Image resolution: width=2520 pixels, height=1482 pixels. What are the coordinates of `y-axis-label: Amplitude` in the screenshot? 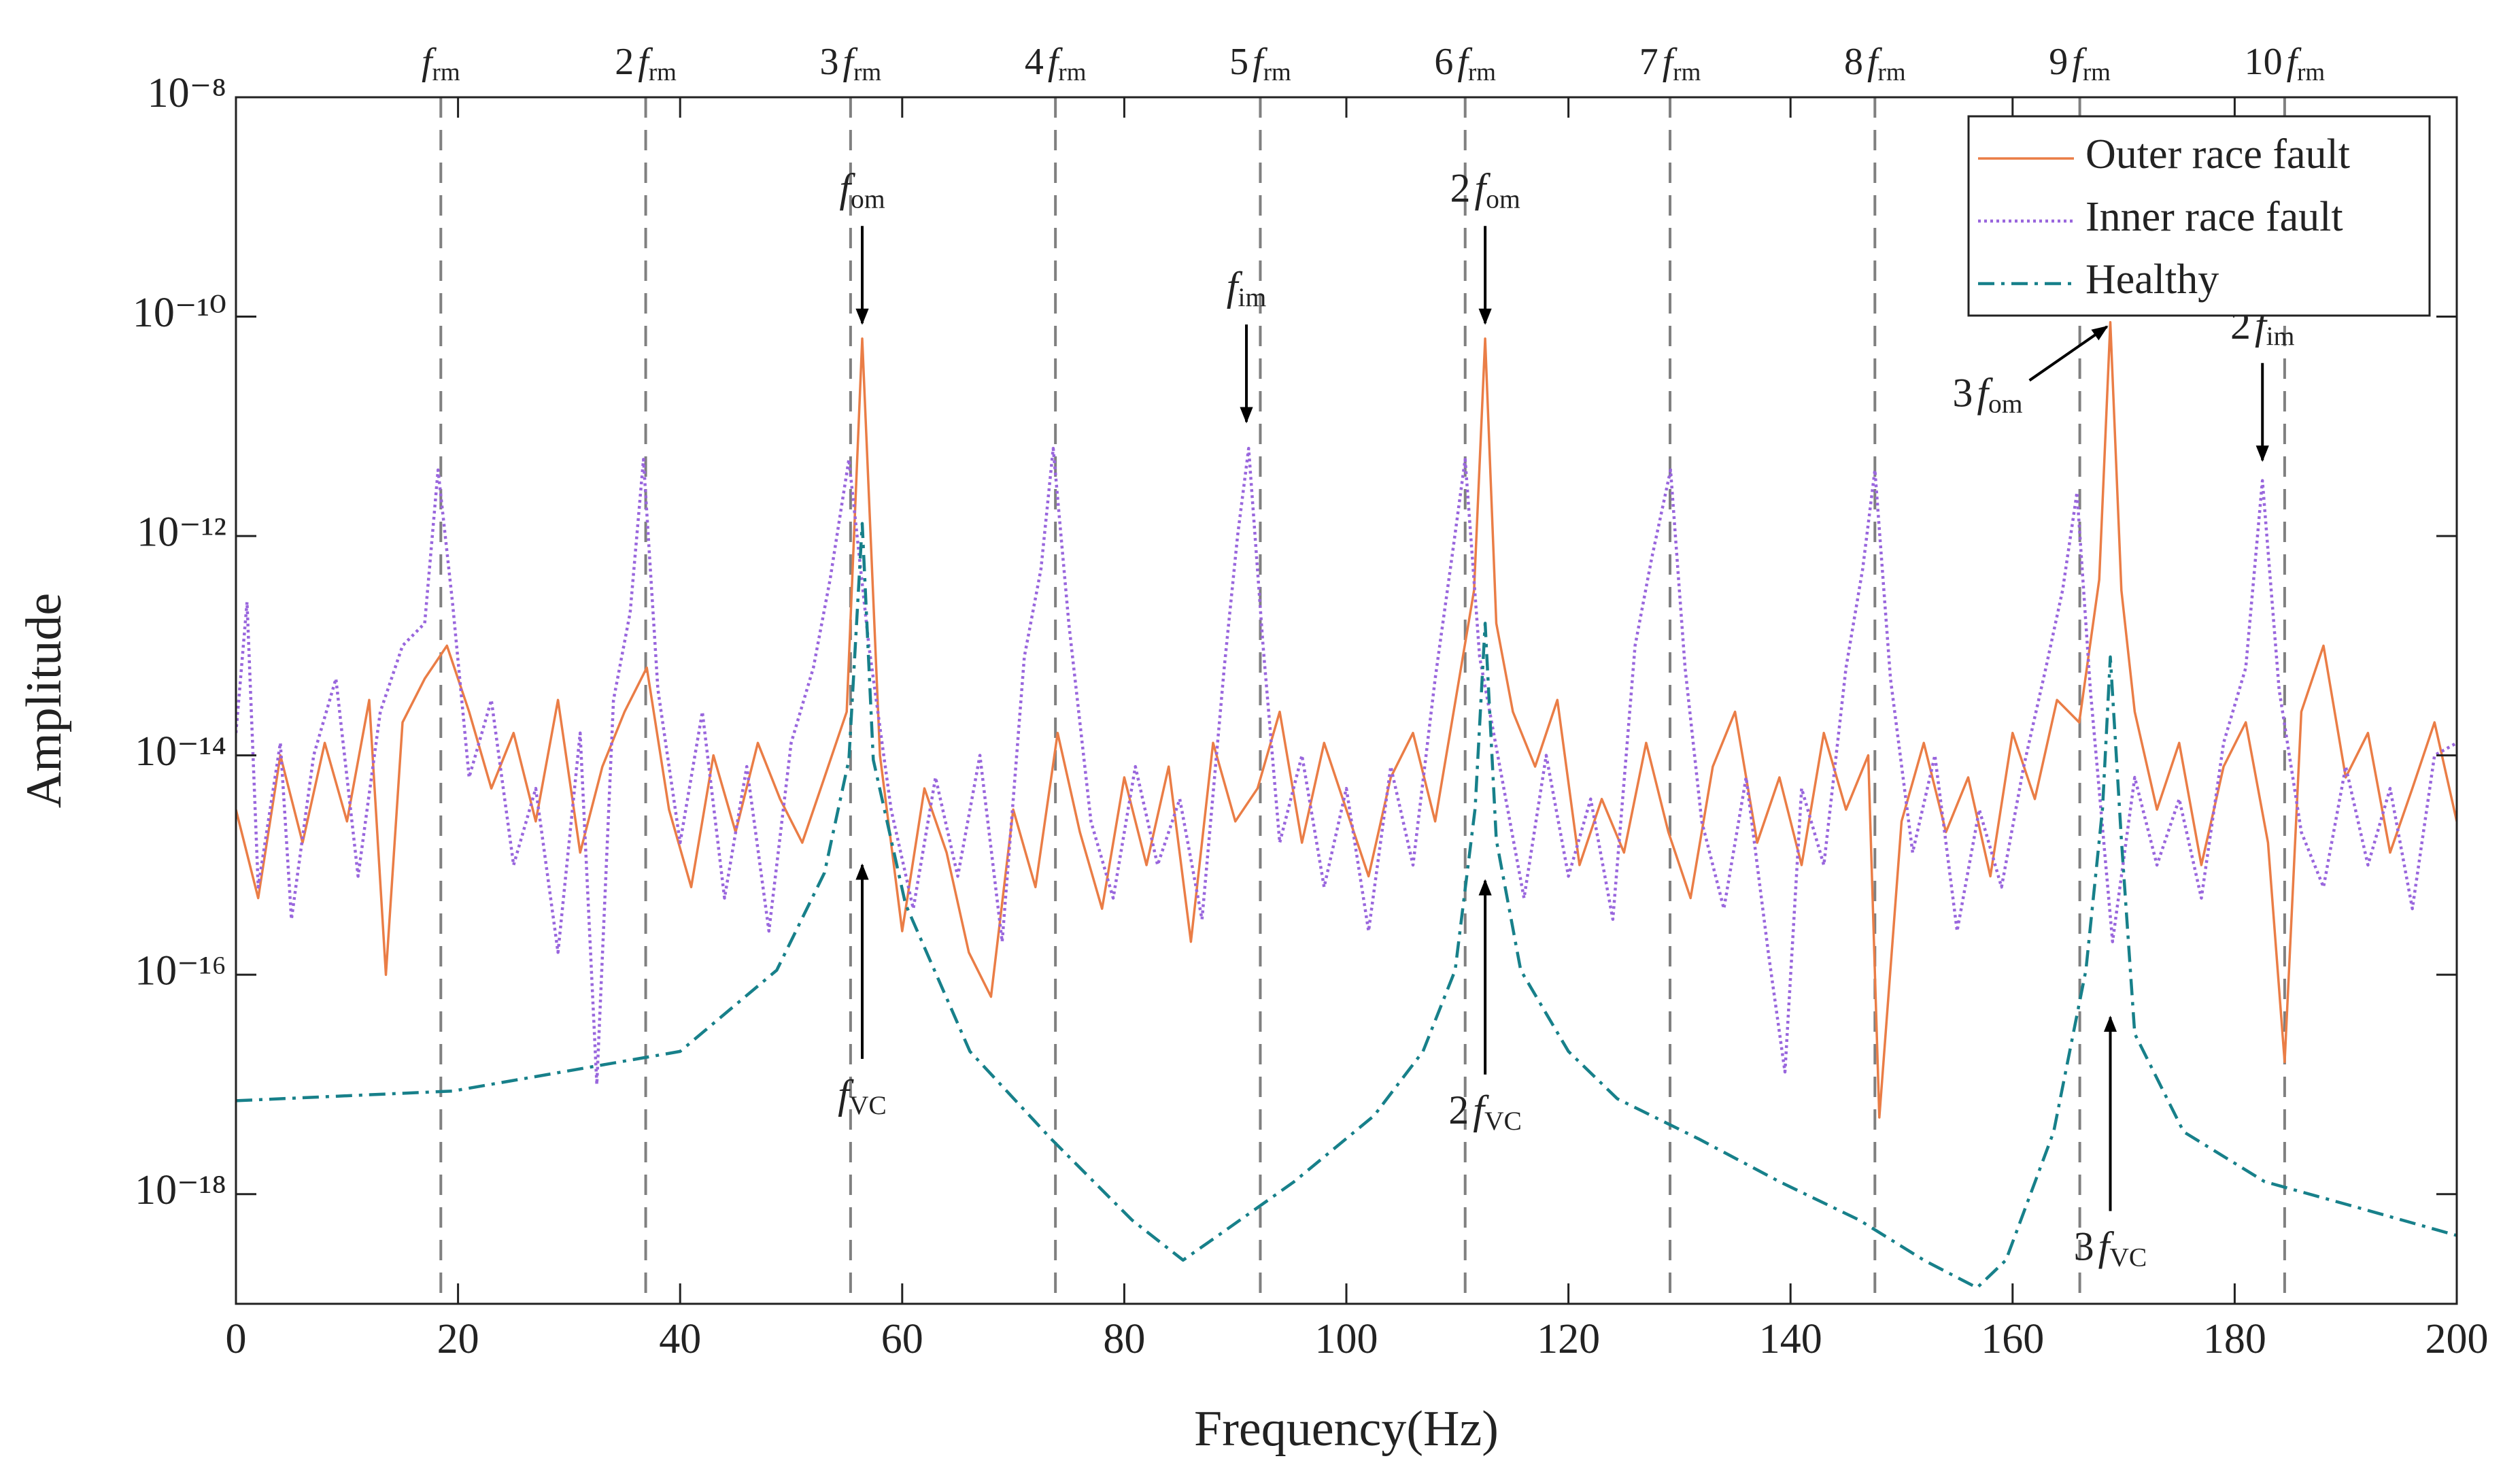 It's located at (44, 701).